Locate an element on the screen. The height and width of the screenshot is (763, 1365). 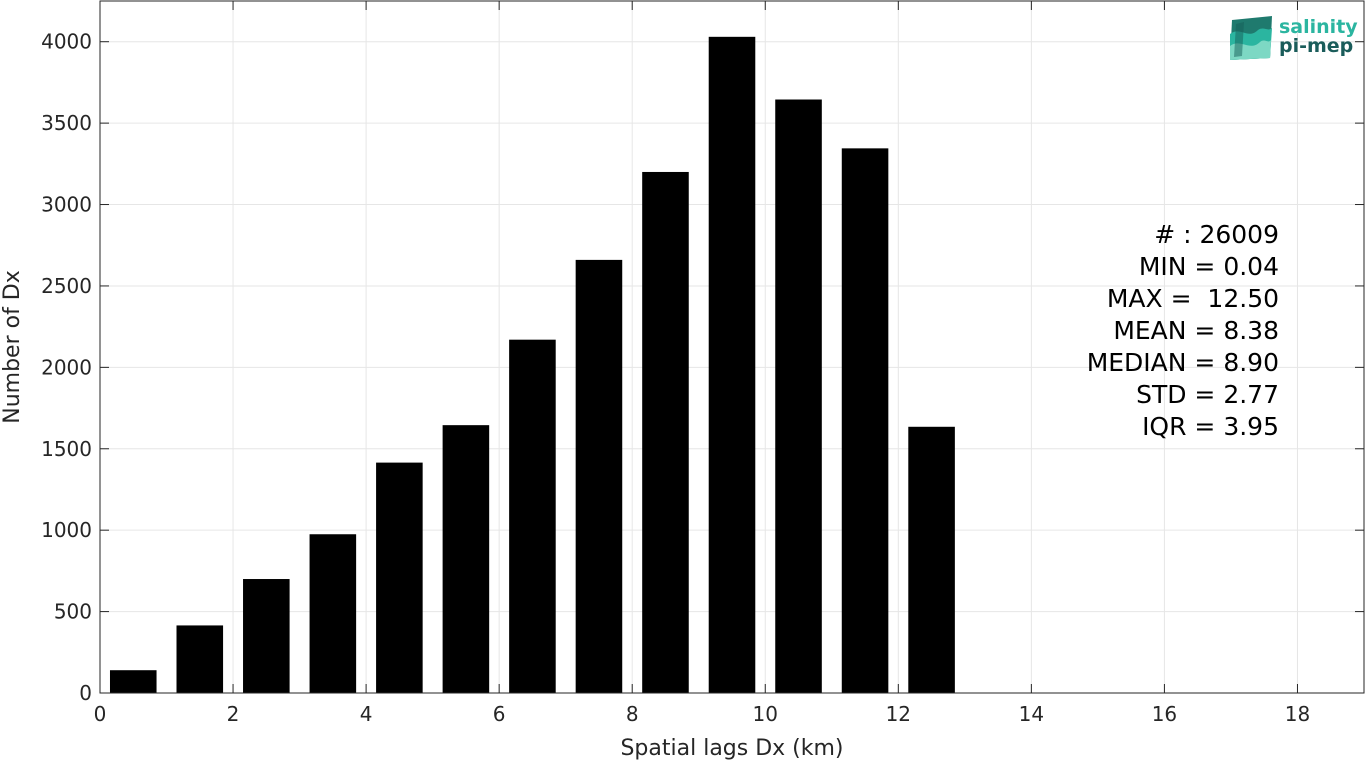
stat-min: MIN = 0.04 is located at coordinates (1209, 266).